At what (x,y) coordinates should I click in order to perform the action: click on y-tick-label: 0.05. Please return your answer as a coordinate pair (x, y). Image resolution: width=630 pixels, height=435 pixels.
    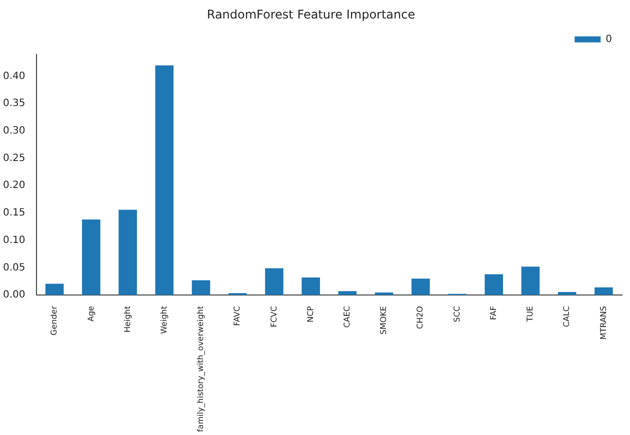
    Looking at the image, I should click on (14, 268).